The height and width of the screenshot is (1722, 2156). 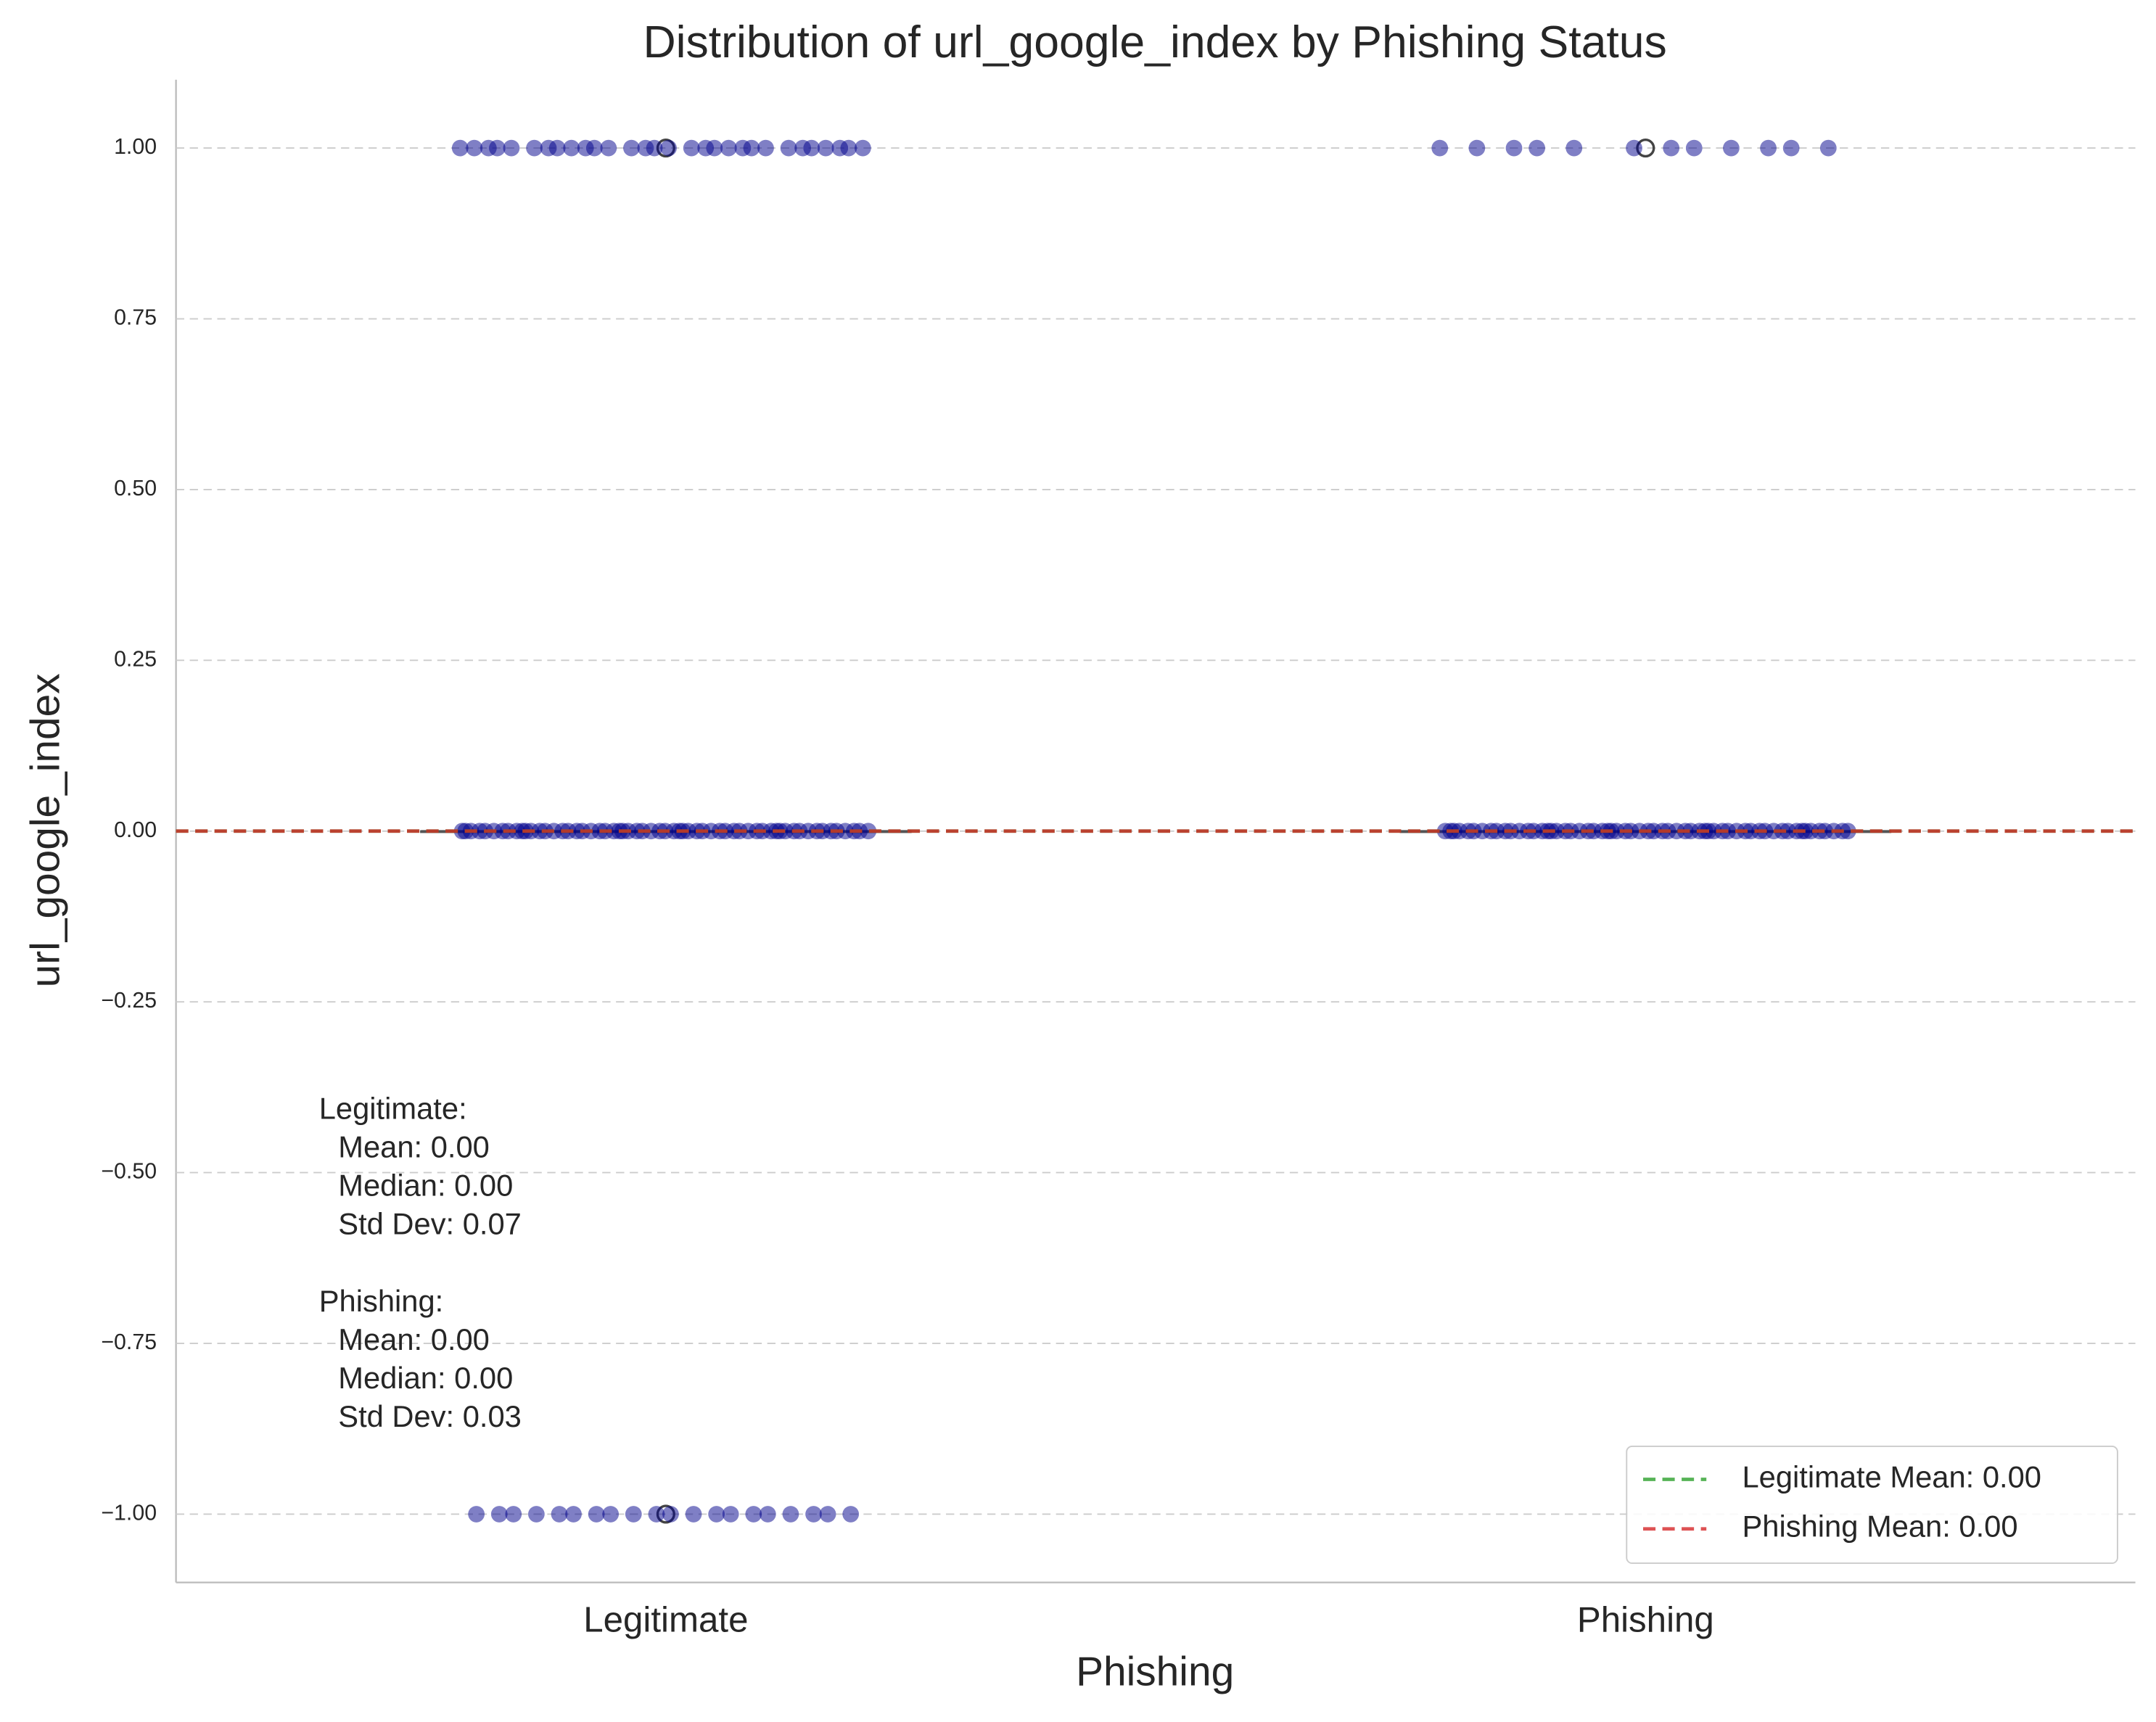 What do you see at coordinates (430, 1416) in the screenshot?
I see `stats-line: Std Dev: 0.03` at bounding box center [430, 1416].